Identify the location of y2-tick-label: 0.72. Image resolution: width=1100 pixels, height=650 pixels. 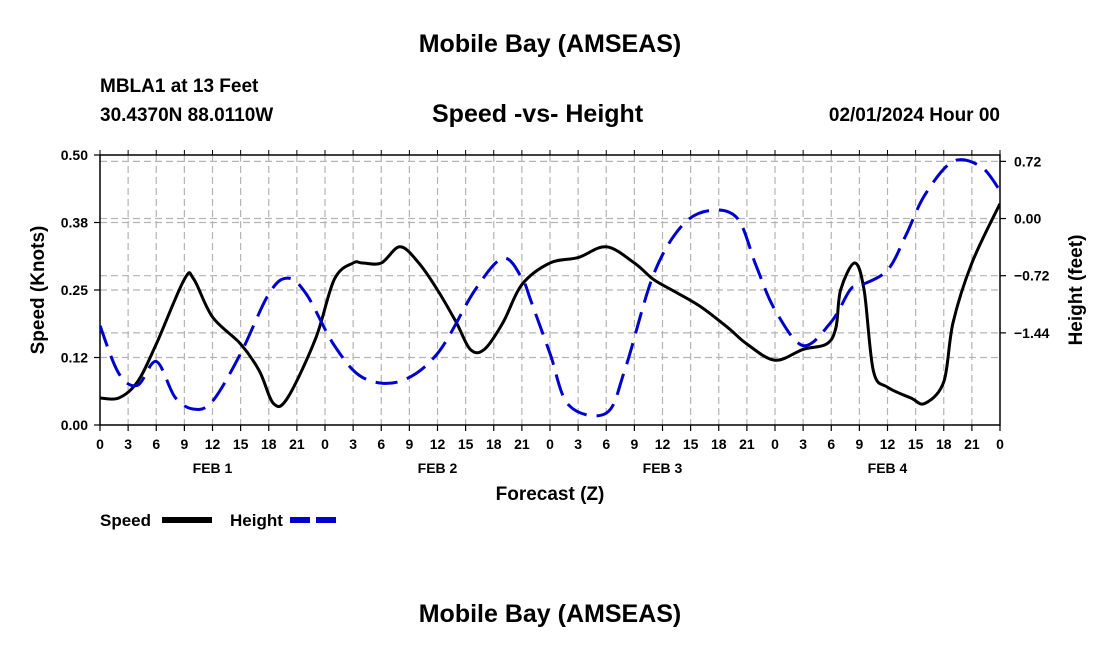
(1027, 161).